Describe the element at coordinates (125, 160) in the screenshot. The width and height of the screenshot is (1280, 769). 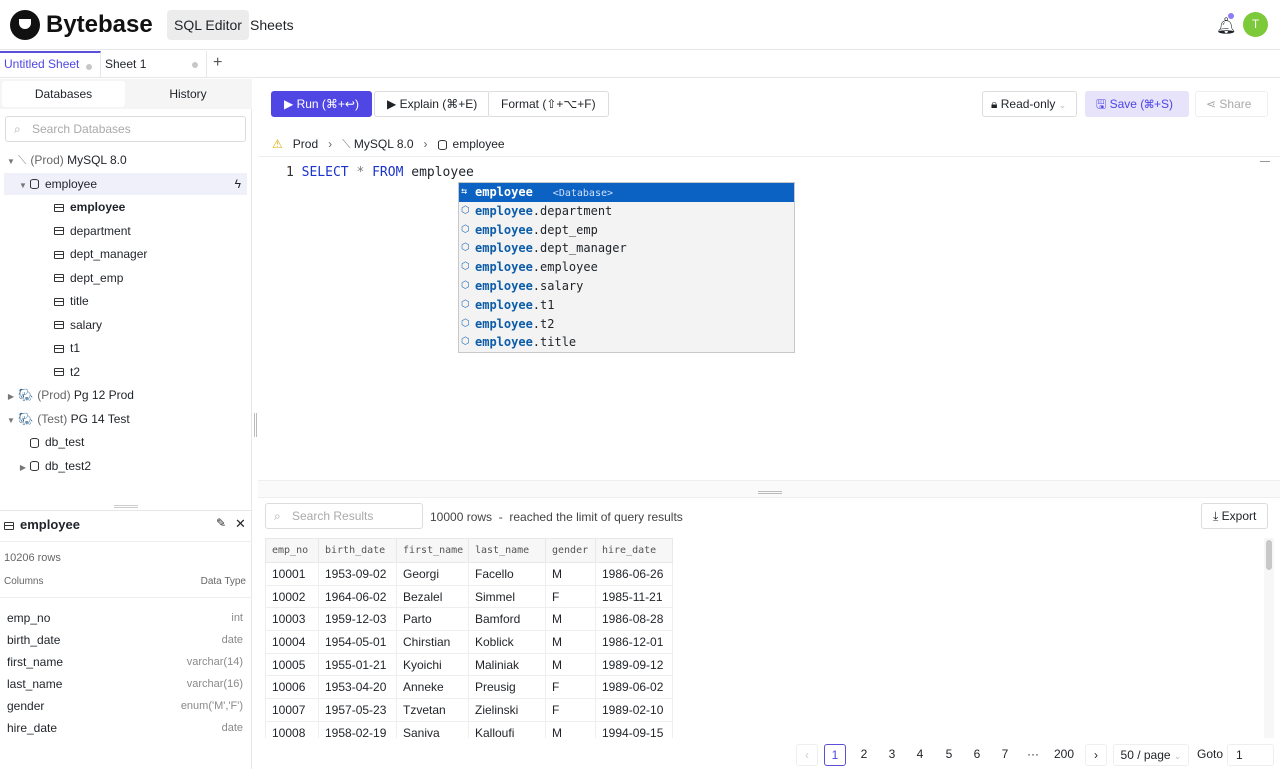
I see `tree-item: ▼ ⟍ (Prod) MySQL 8.0` at that location.